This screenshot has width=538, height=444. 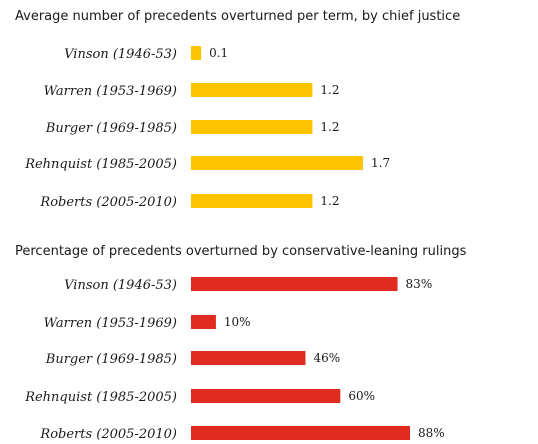 What do you see at coordinates (300, 433) in the screenshot?
I see `chart-2-bar-roberts` at bounding box center [300, 433].